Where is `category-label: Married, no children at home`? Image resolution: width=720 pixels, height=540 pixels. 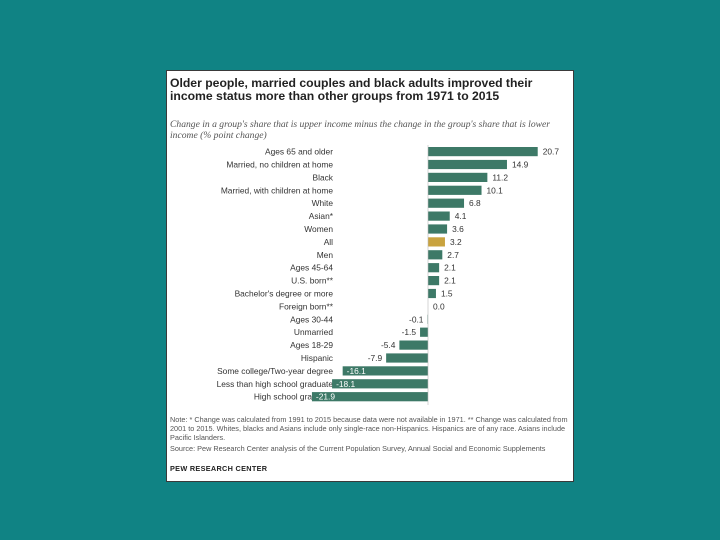 category-label: Married, no children at home is located at coordinates (279, 165).